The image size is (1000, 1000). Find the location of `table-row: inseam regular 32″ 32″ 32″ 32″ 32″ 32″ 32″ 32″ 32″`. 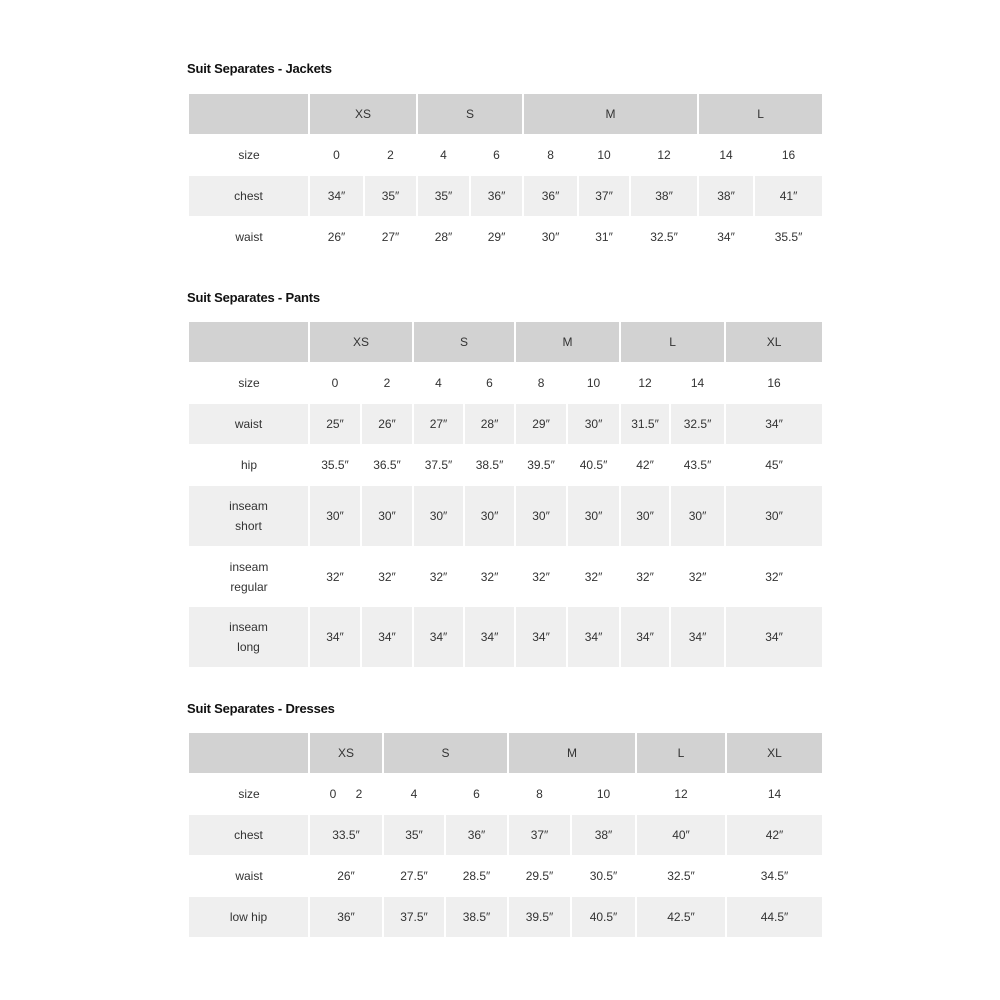

table-row: inseam regular 32″ 32″ 32″ 32″ 32″ 32″ 32″ 32″ 32″ is located at coordinates (505, 576).